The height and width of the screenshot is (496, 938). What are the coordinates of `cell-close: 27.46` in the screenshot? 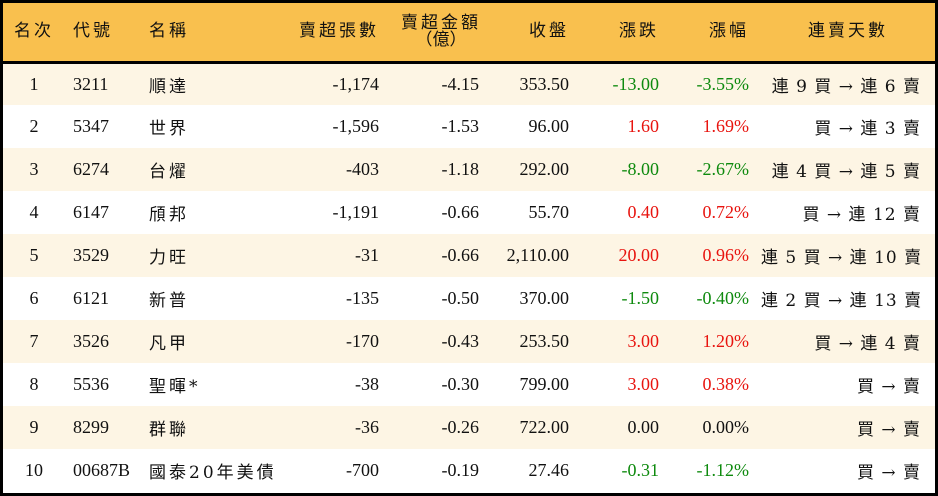 It's located at (549, 470).